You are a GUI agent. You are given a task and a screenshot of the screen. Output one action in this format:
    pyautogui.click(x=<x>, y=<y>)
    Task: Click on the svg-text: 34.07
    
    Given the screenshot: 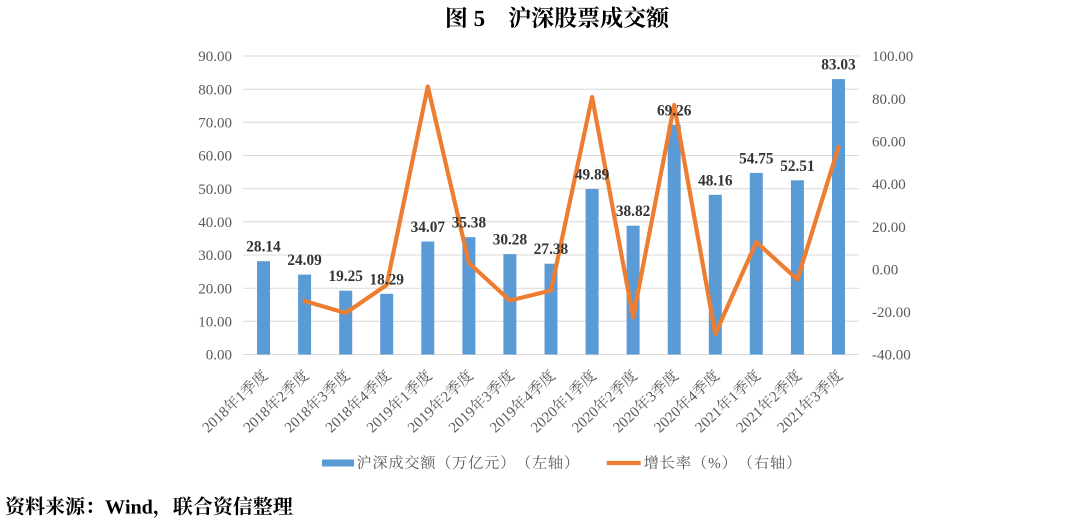 What is the action you would take?
    pyautogui.click(x=428, y=227)
    